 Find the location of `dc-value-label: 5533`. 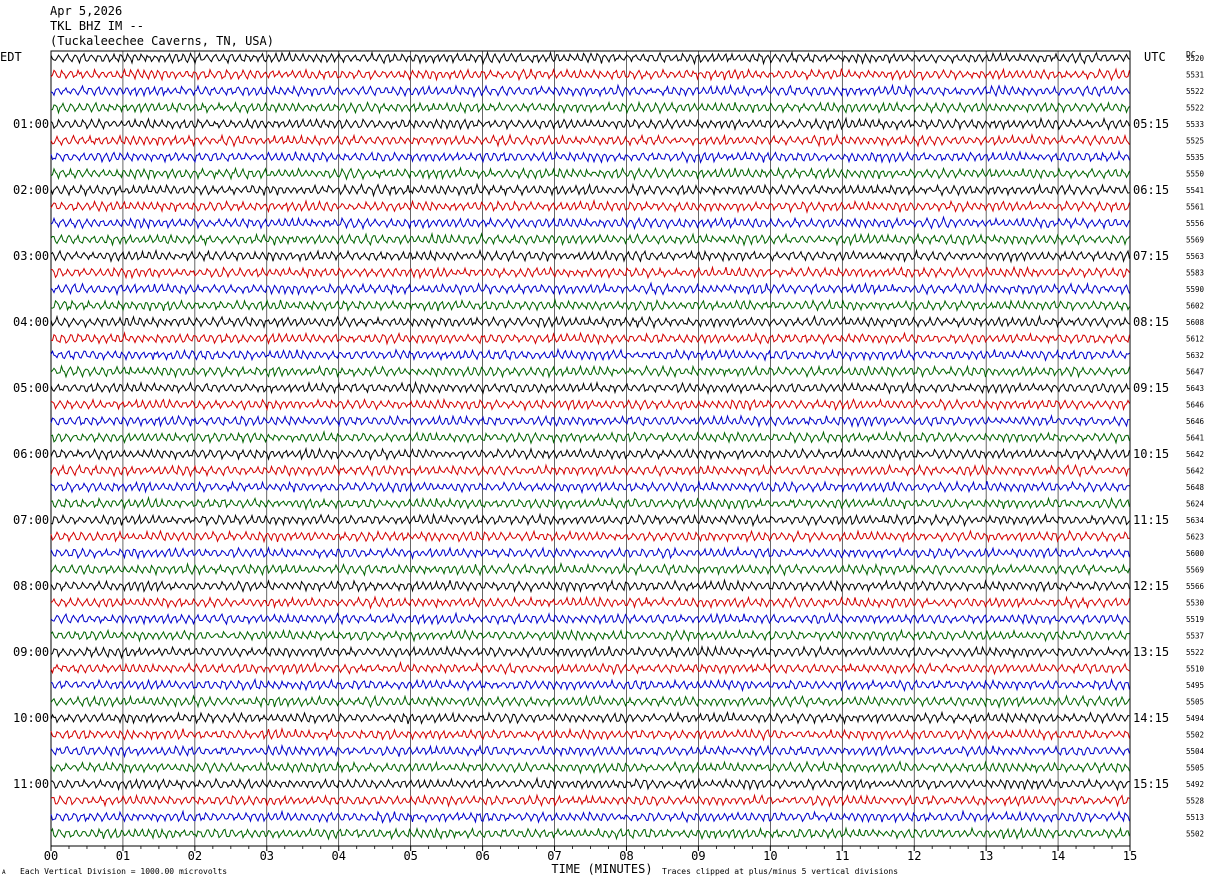

dc-value-label: 5533 is located at coordinates (1195, 124).